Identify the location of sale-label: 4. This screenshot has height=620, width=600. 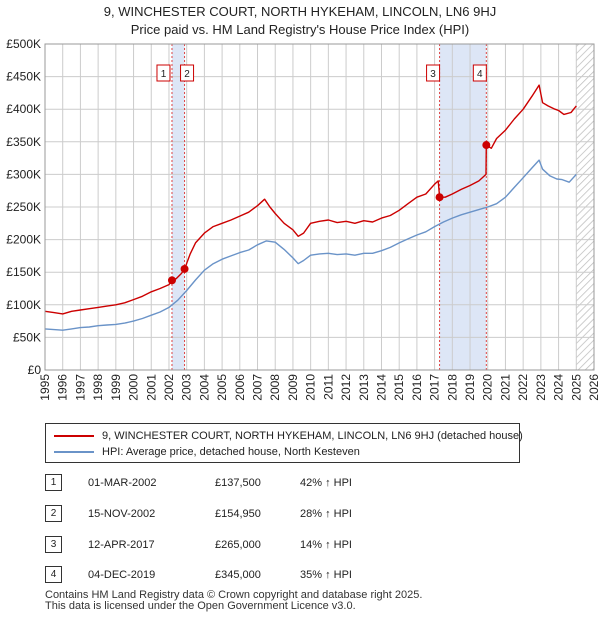
(480, 74).